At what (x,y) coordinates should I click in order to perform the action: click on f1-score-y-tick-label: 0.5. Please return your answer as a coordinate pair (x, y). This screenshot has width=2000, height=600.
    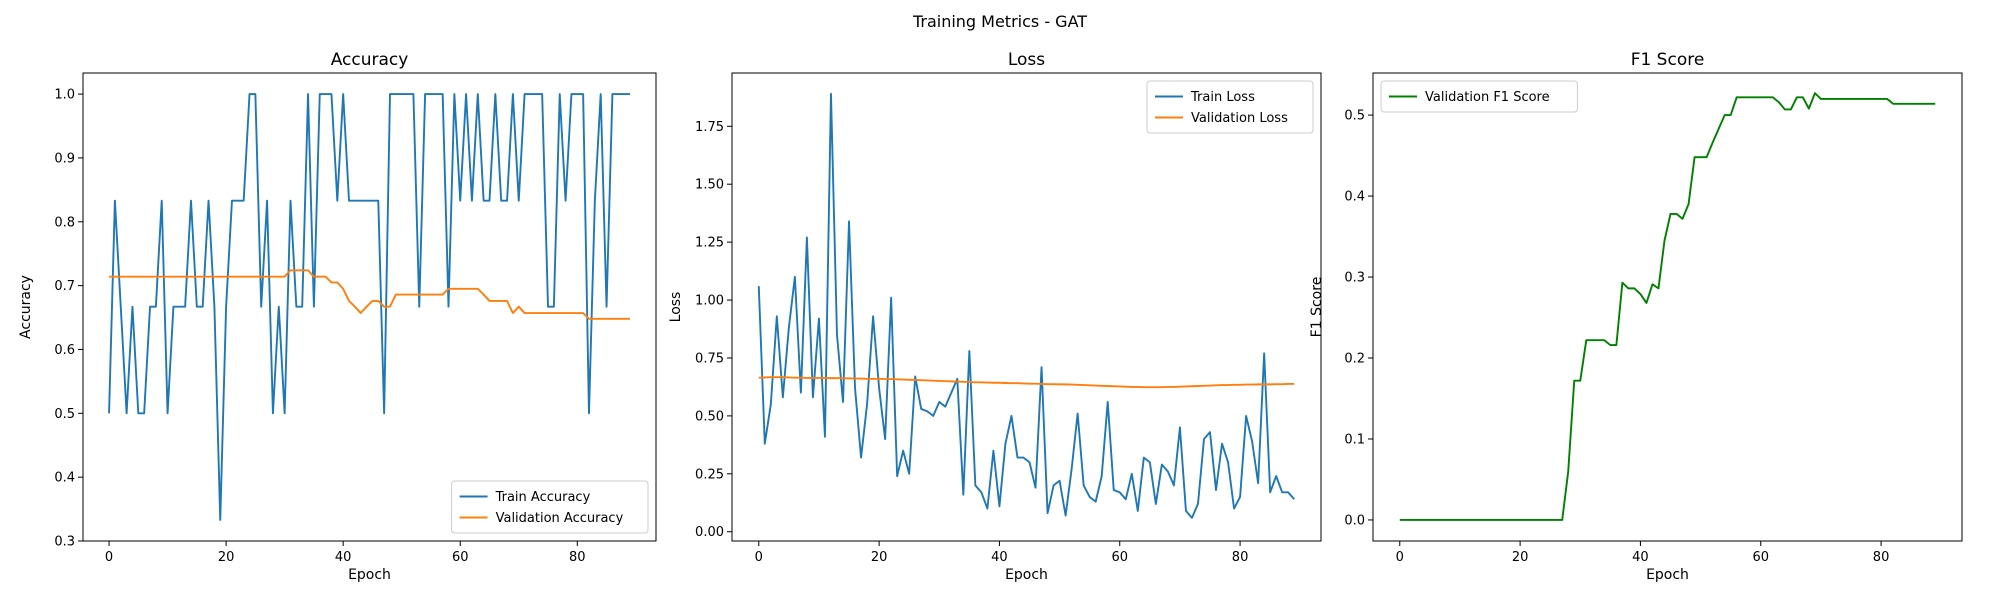
    Looking at the image, I should click on (1354, 116).